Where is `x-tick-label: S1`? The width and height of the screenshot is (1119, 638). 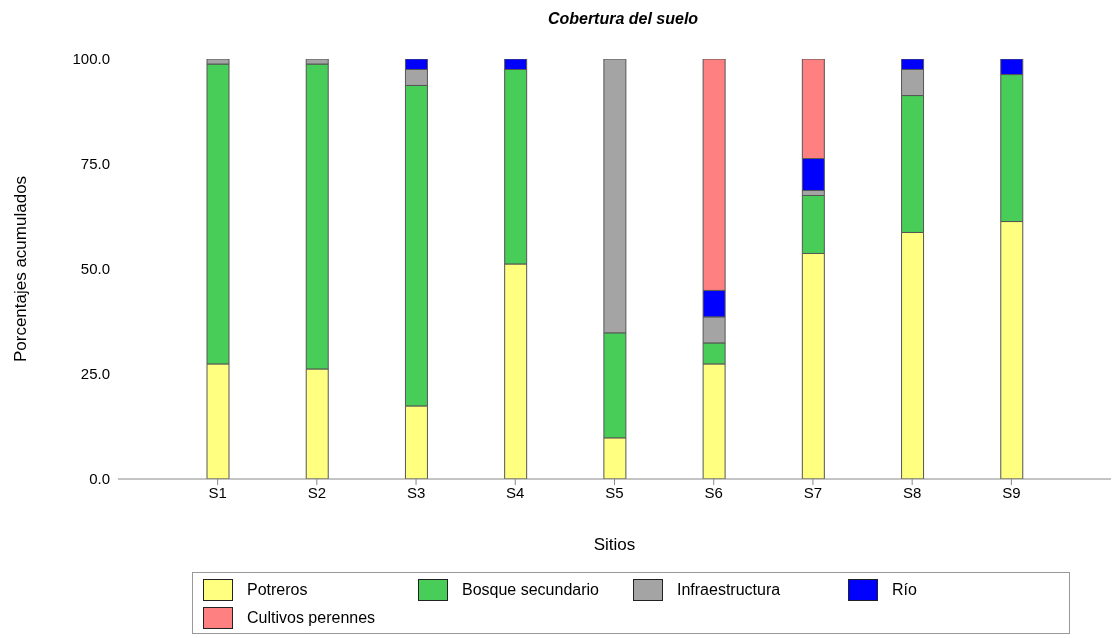 x-tick-label: S1 is located at coordinates (217, 492).